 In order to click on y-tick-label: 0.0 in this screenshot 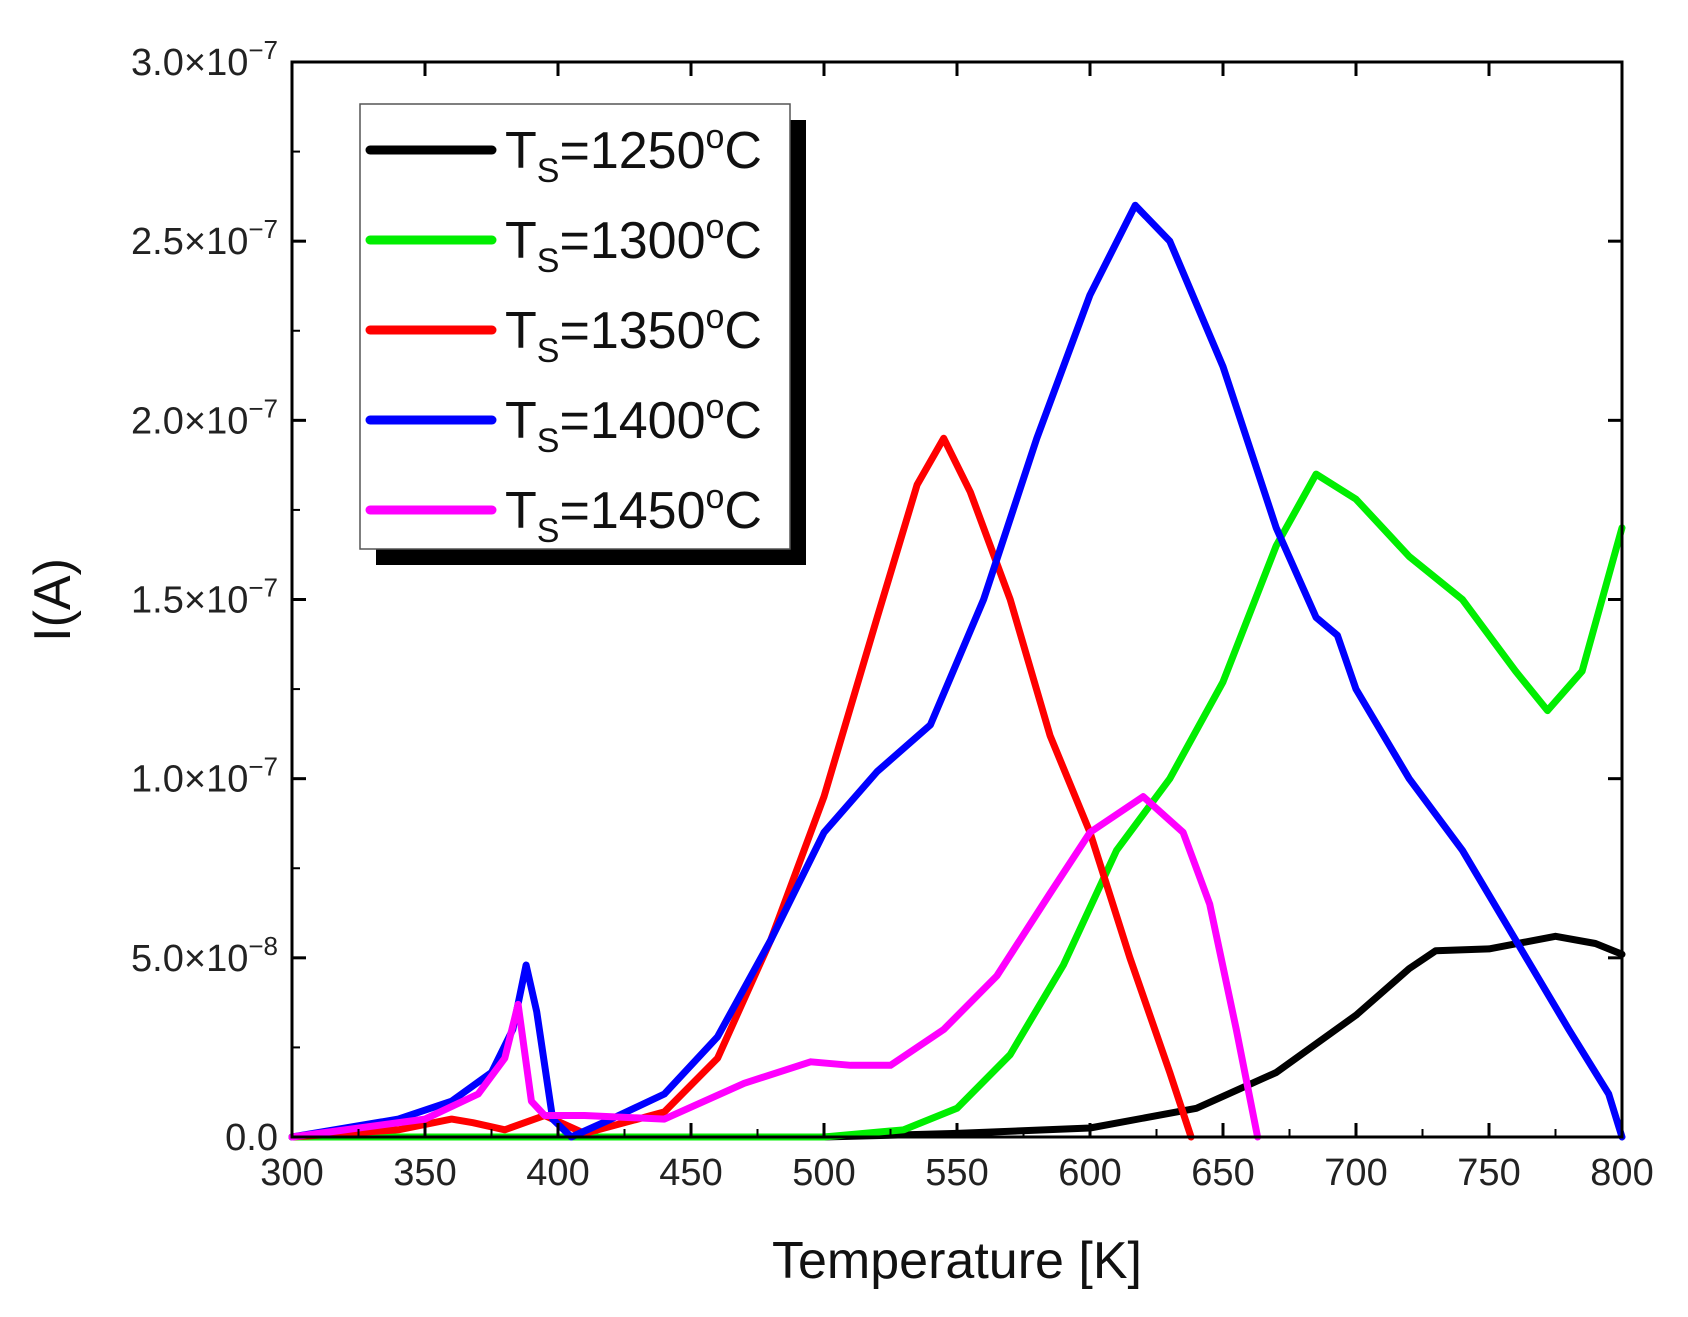, I will do `click(251, 1138)`.